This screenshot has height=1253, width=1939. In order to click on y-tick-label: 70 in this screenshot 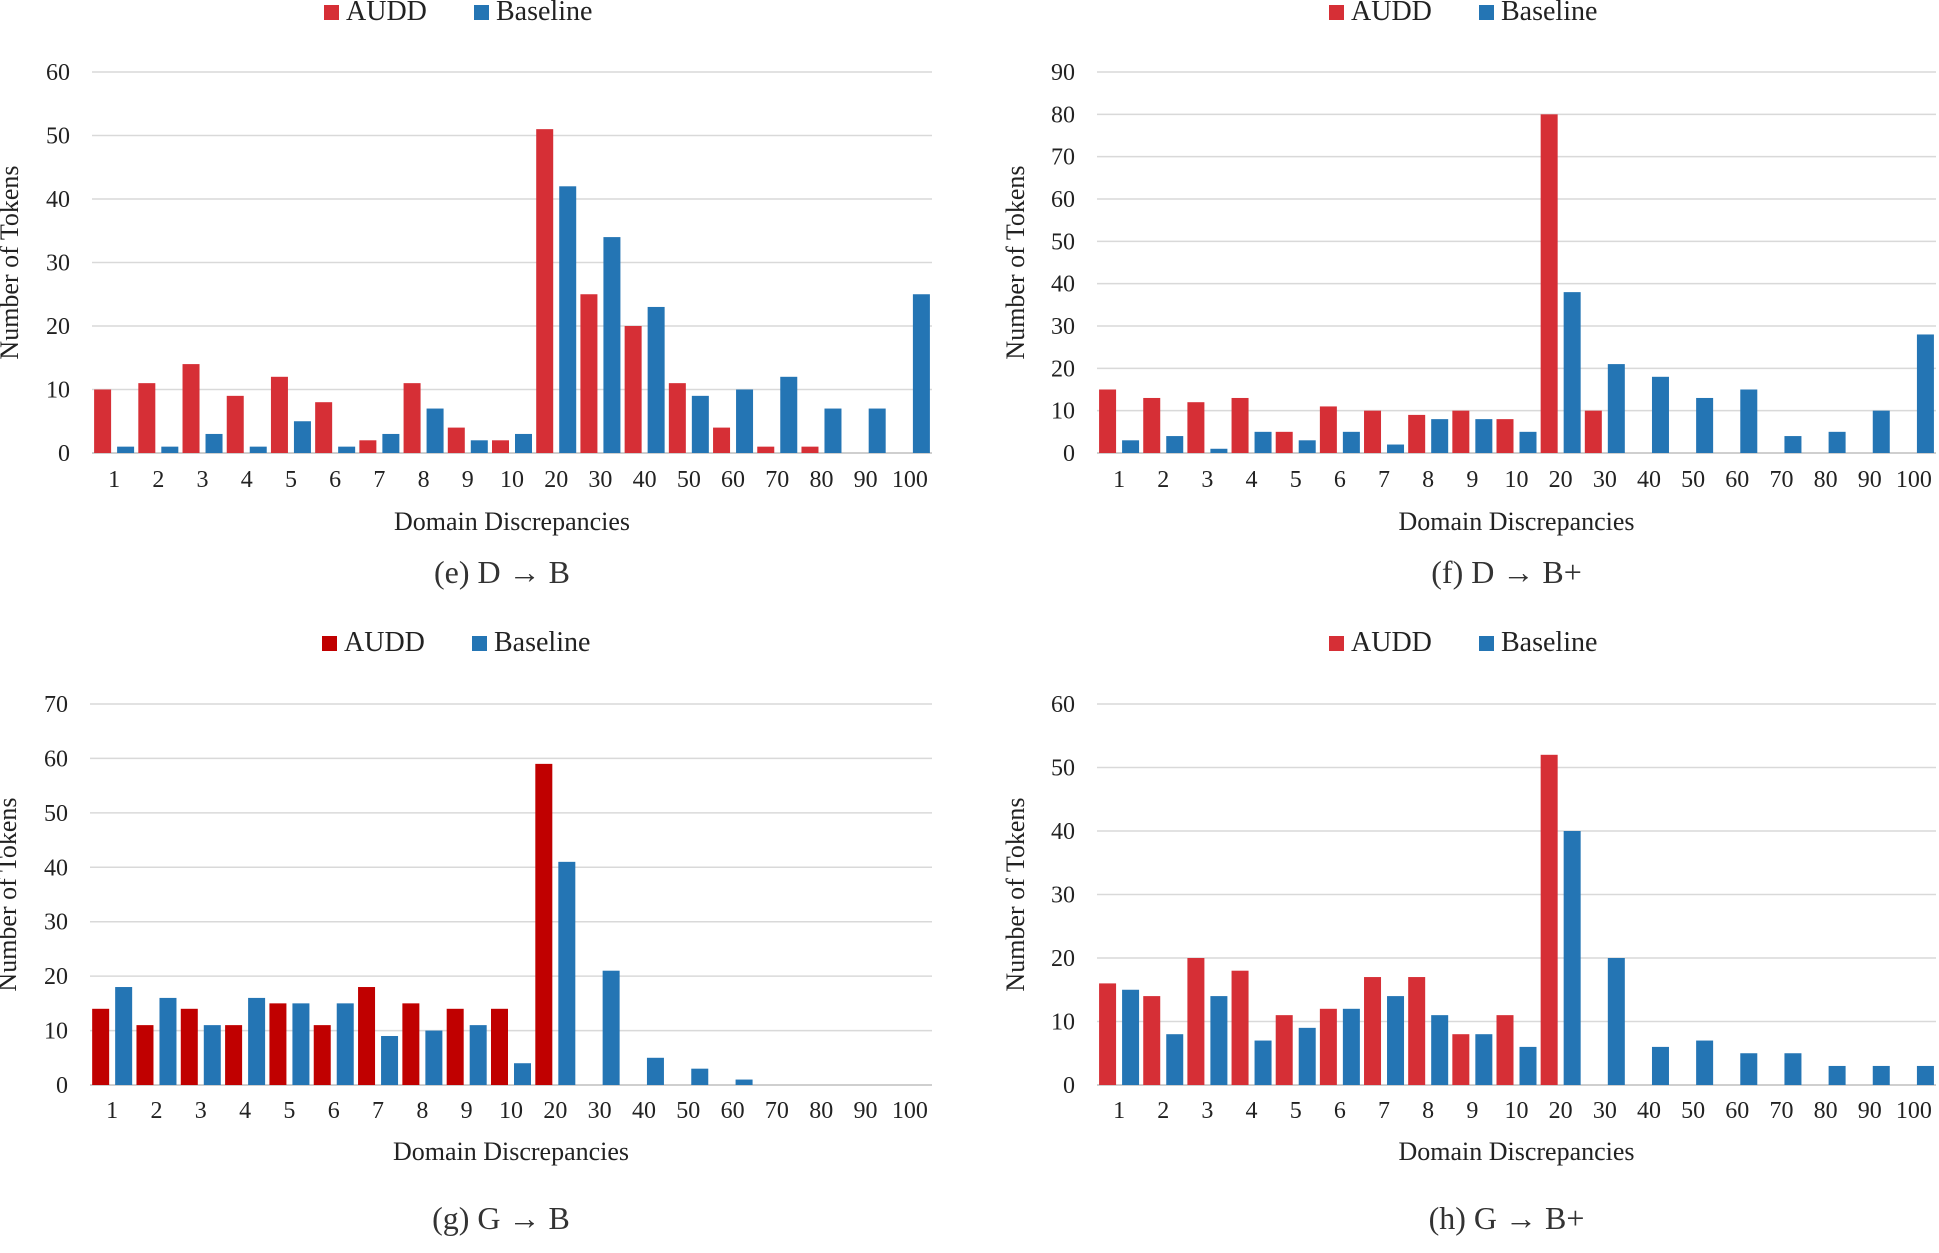, I will do `click(56, 705)`.